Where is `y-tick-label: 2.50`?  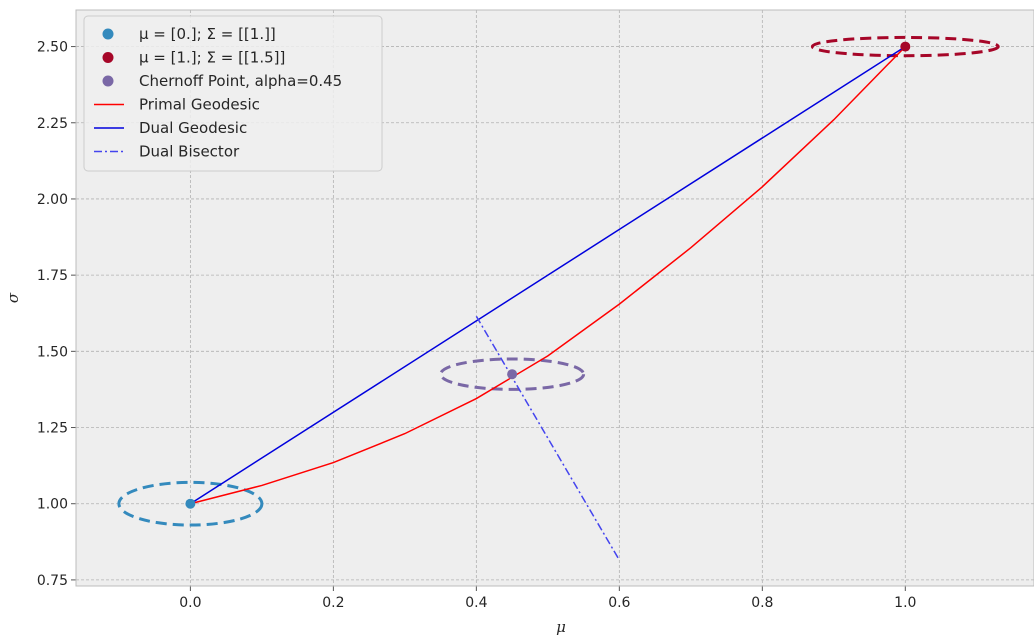
y-tick-label: 2.50 is located at coordinates (52, 48).